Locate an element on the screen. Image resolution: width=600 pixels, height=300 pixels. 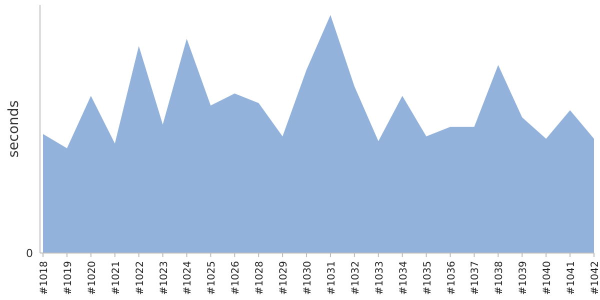
x-tick-label: #1031 is located at coordinates (332, 278).